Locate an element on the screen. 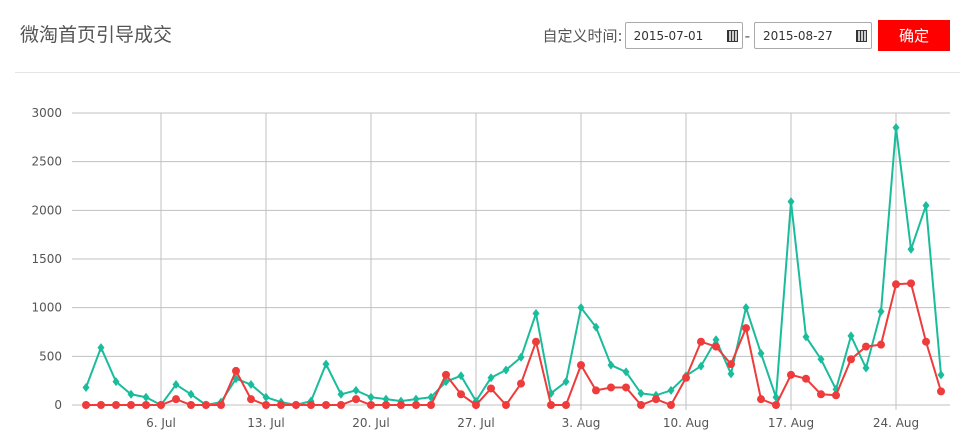 The image size is (975, 445). end-date-input: 2015-08-27 is located at coordinates (813, 35).